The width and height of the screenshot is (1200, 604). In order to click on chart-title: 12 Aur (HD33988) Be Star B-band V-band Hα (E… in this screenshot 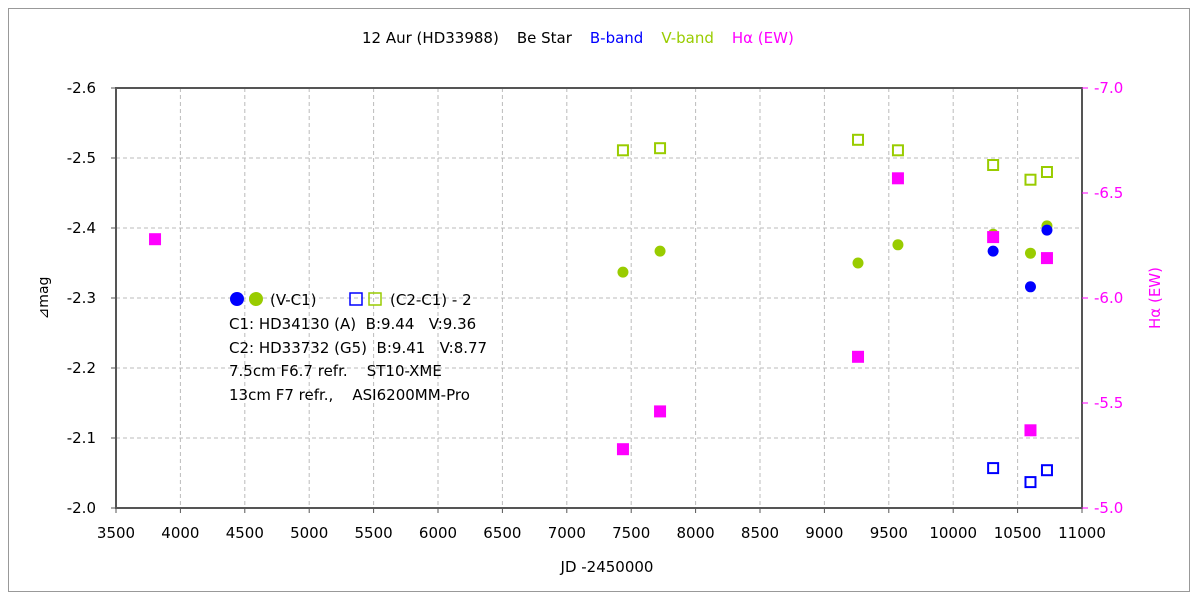, I will do `click(578, 38)`.